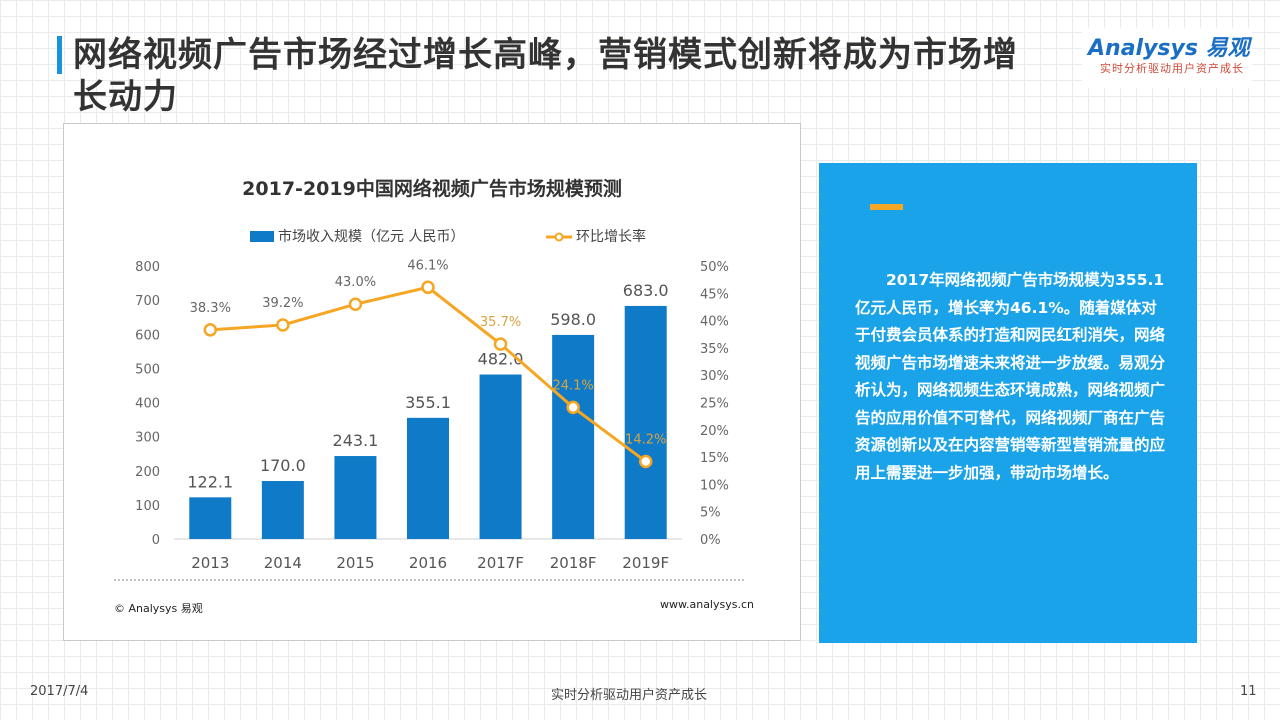 This screenshot has height=720, width=1280. What do you see at coordinates (262, 236) in the screenshot?
I see `legend-bar-swatch` at bounding box center [262, 236].